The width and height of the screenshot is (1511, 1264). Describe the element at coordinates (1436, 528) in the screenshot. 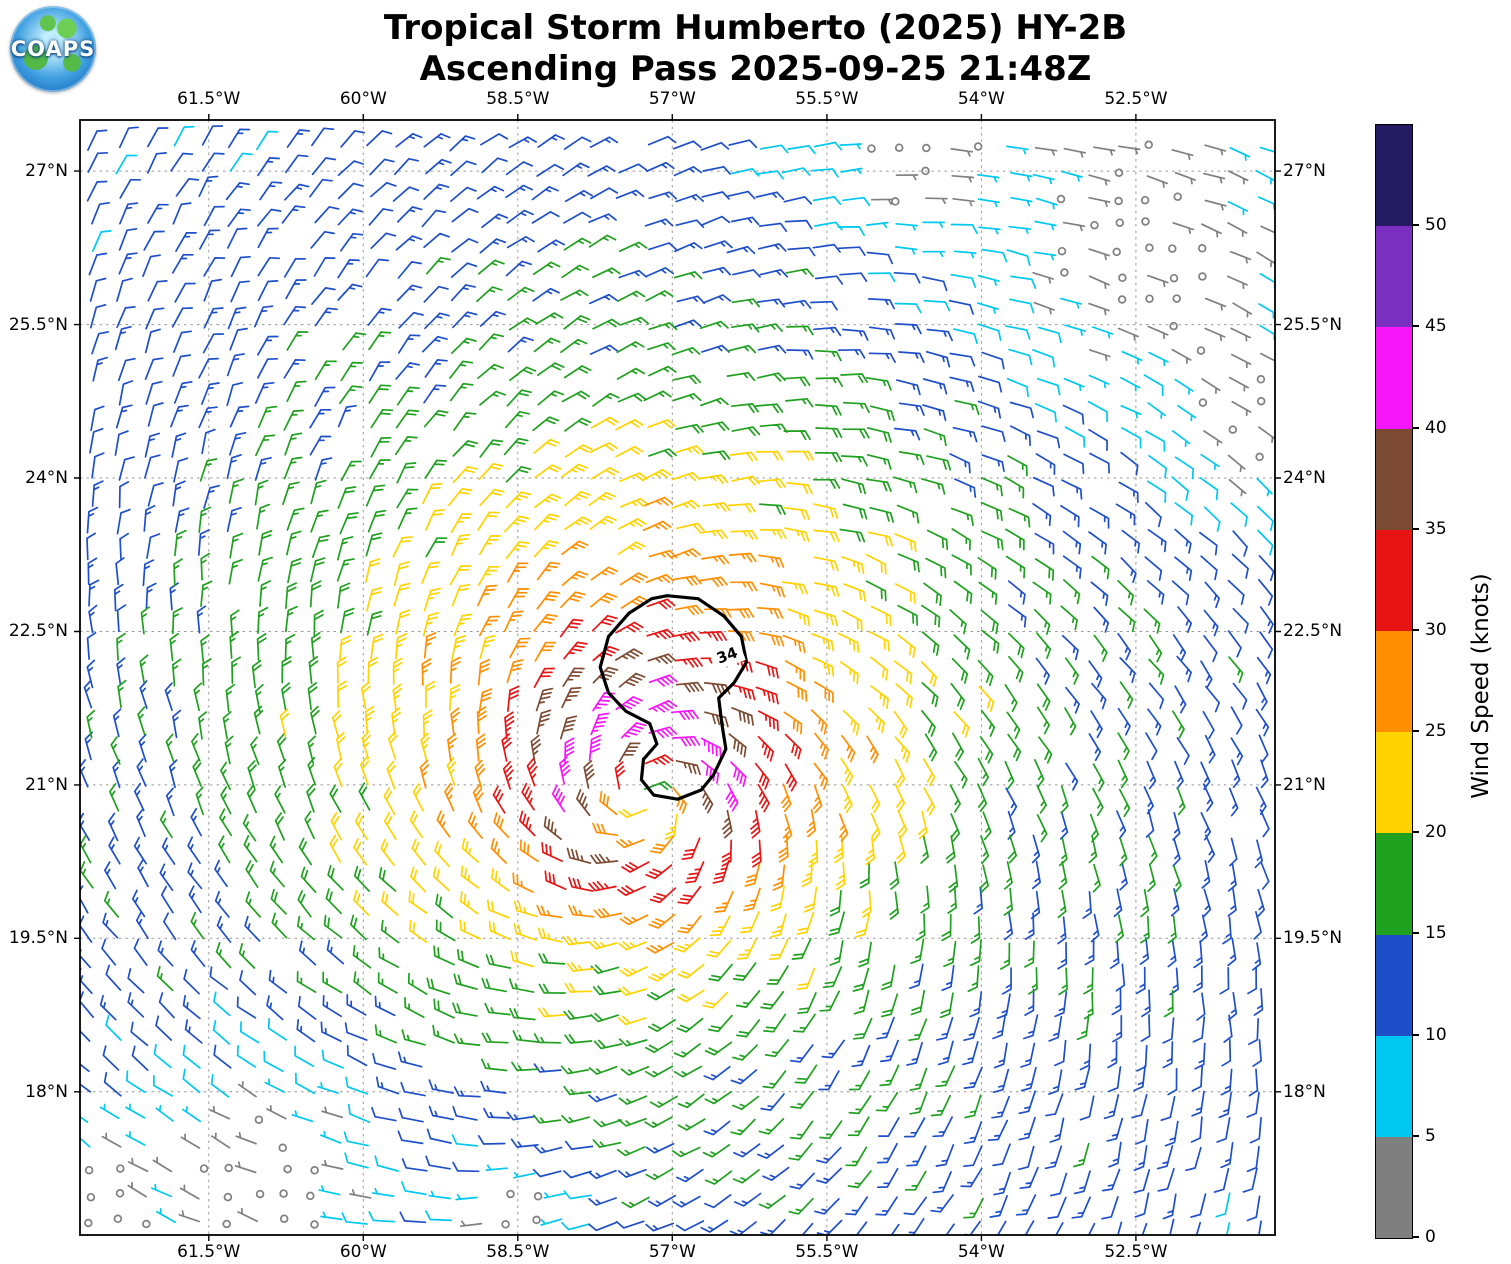

I see `colorbar-tick-label: 35` at that location.